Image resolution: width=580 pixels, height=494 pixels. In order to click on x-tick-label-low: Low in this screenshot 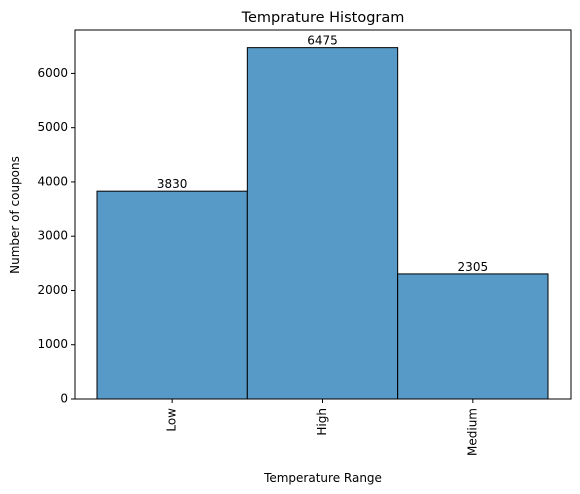, I will do `click(172, 420)`.